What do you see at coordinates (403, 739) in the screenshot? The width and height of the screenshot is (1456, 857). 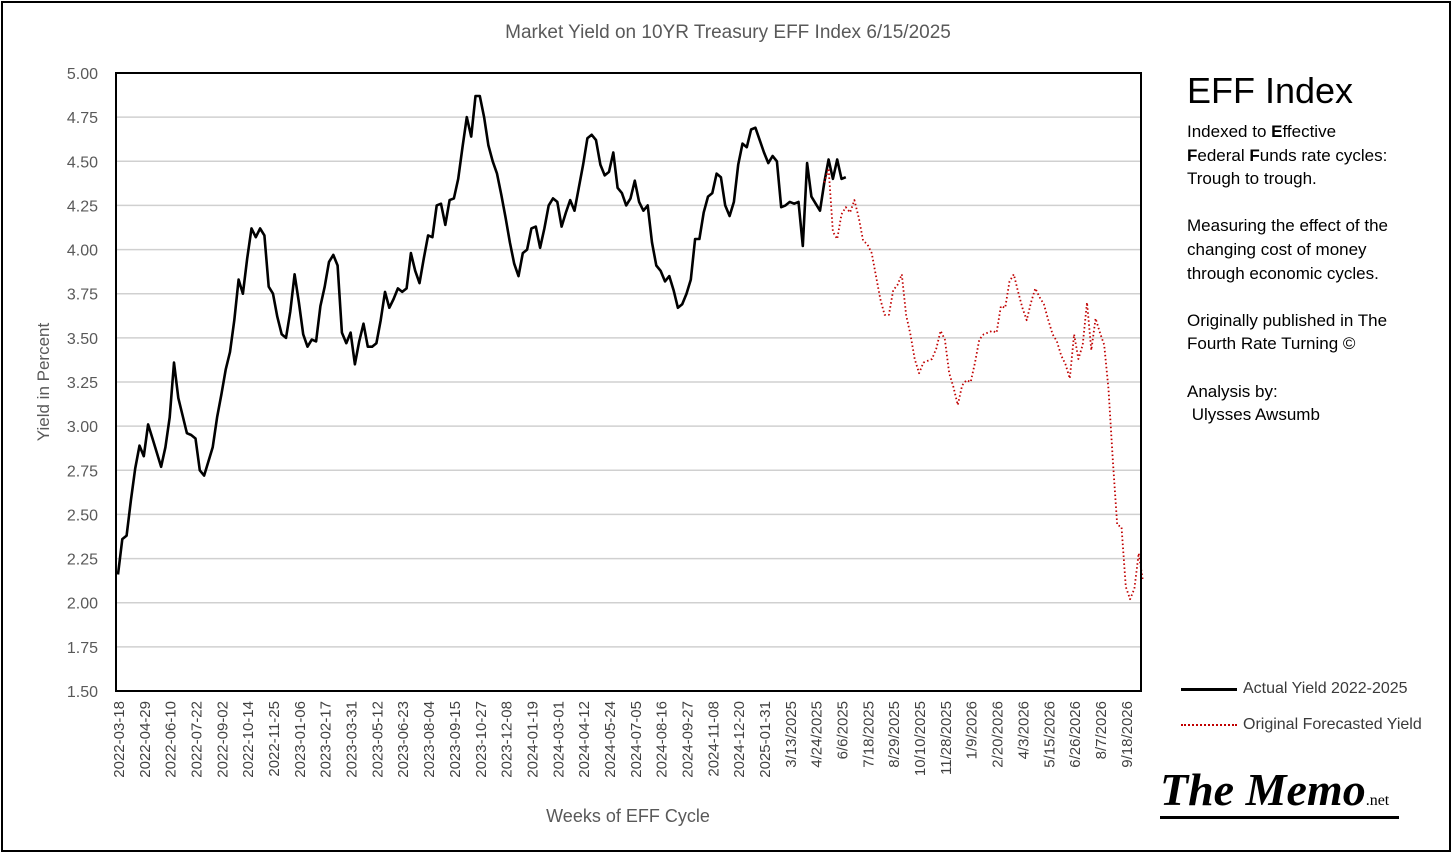 I see `x-tick-label: 2023-06-23` at bounding box center [403, 739].